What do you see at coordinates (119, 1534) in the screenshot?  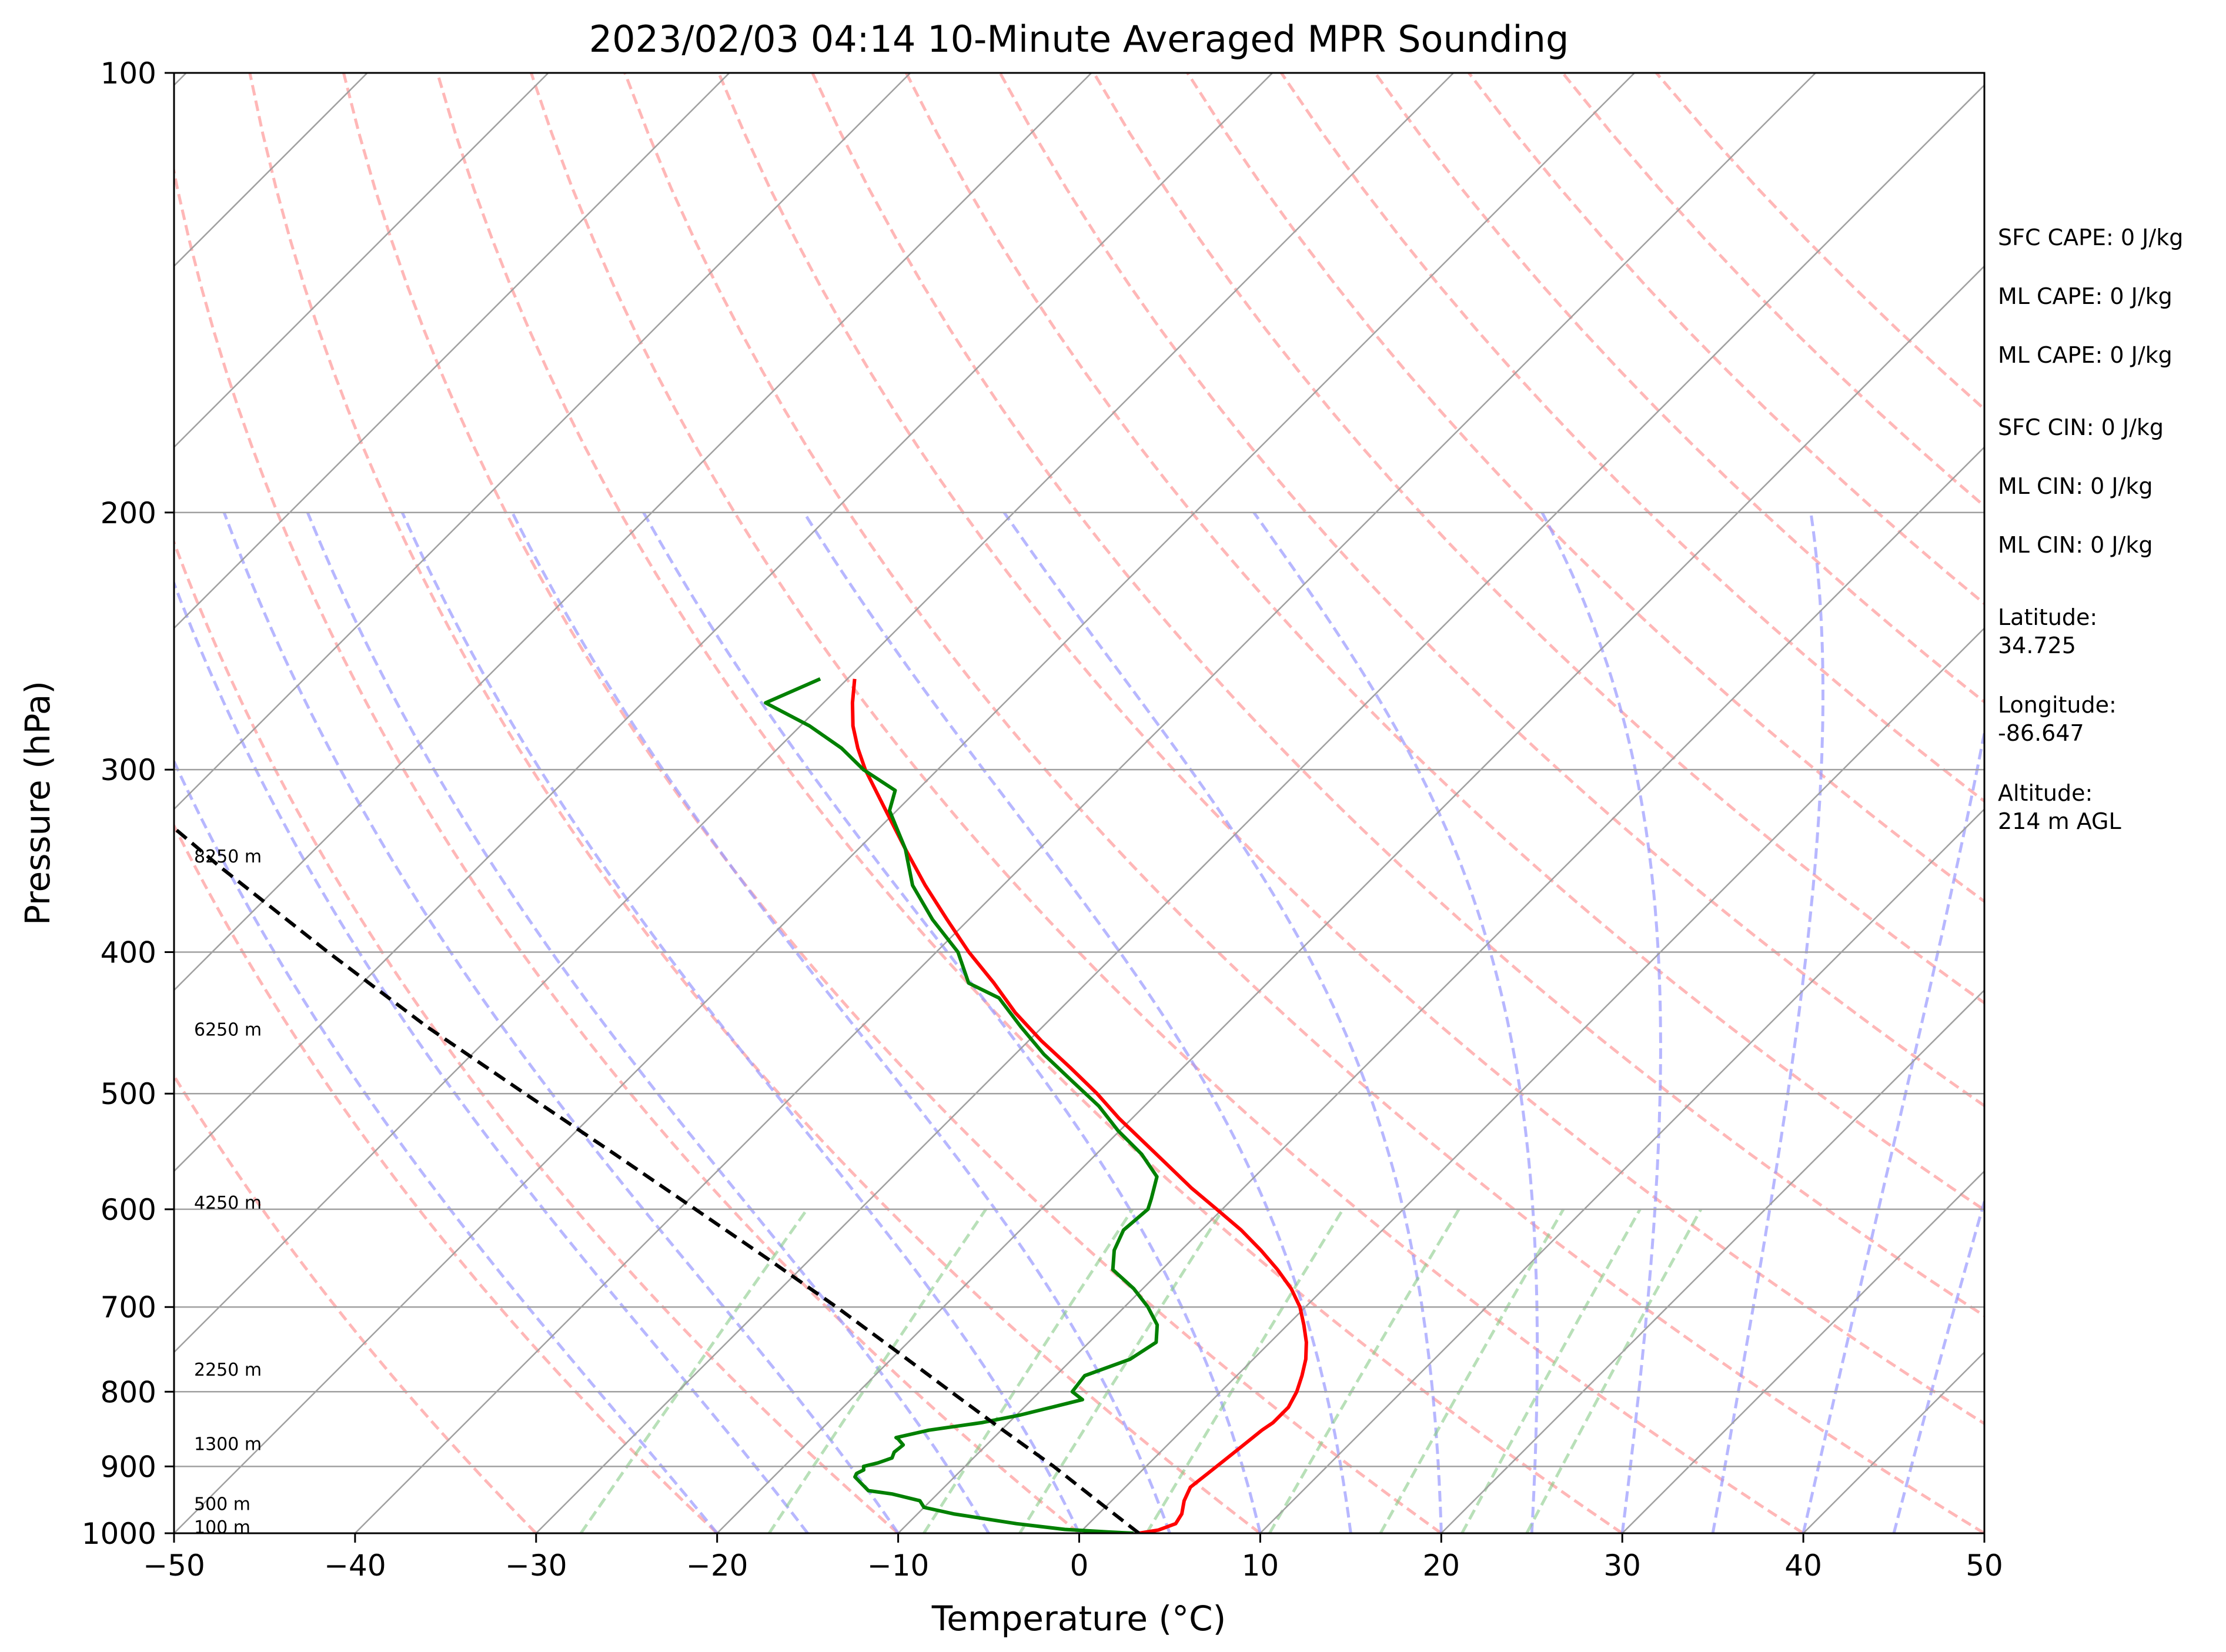 I see `y-tick-label: 1000` at bounding box center [119, 1534].